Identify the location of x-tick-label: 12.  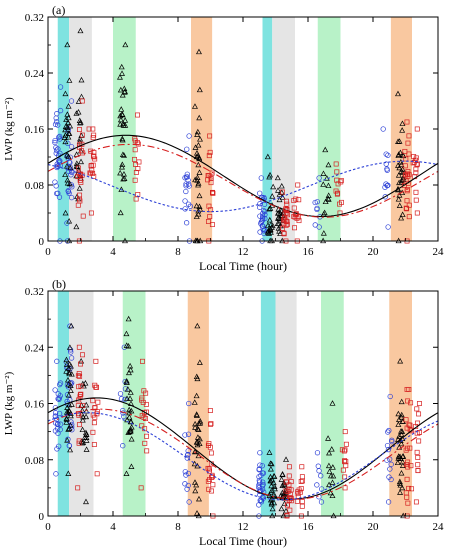
(243, 527).